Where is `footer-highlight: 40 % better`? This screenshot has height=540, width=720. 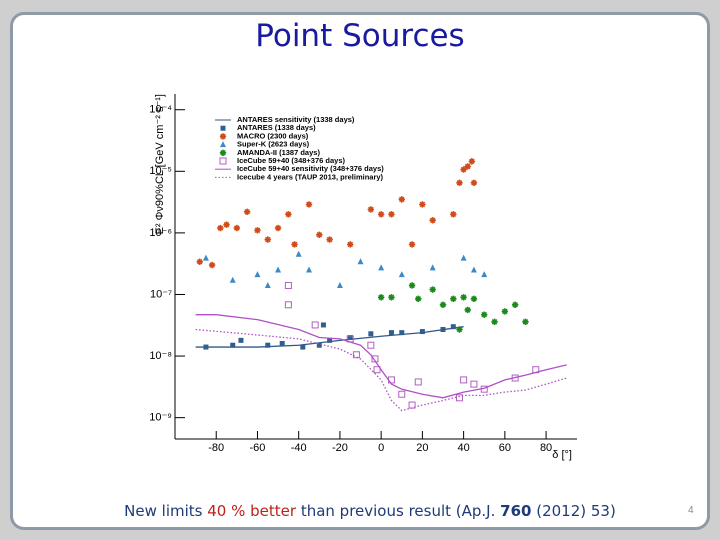
footer-highlight: 40 % better is located at coordinates (252, 511).